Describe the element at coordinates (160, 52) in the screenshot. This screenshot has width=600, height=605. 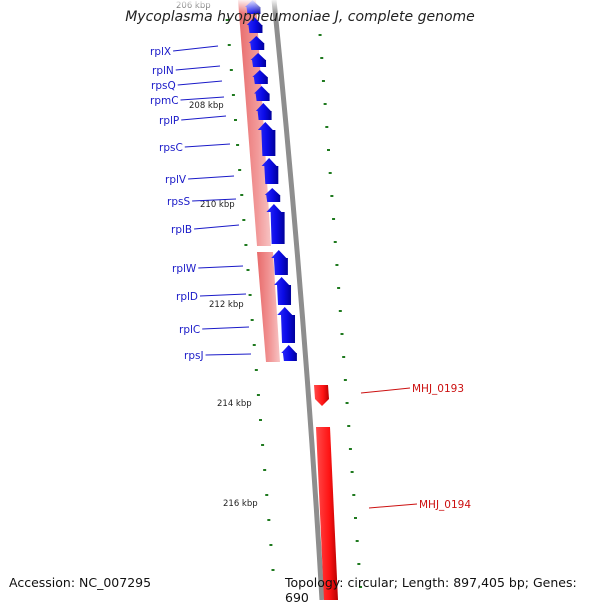
I see `gene-label: rplX` at that location.